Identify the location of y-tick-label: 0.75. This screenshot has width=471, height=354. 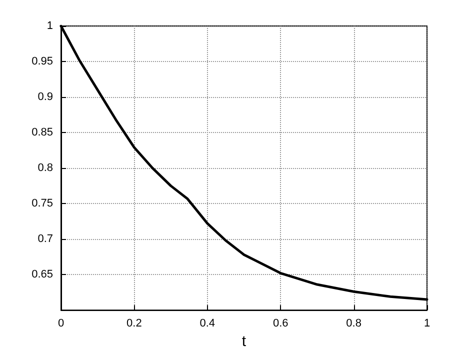
(42, 204).